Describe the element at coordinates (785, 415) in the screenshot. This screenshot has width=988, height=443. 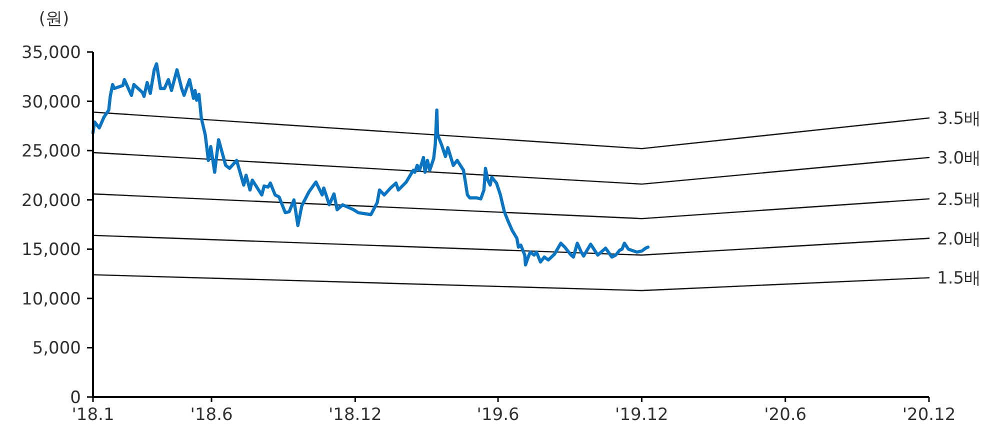
I see `x-tick-label: '20.6` at that location.